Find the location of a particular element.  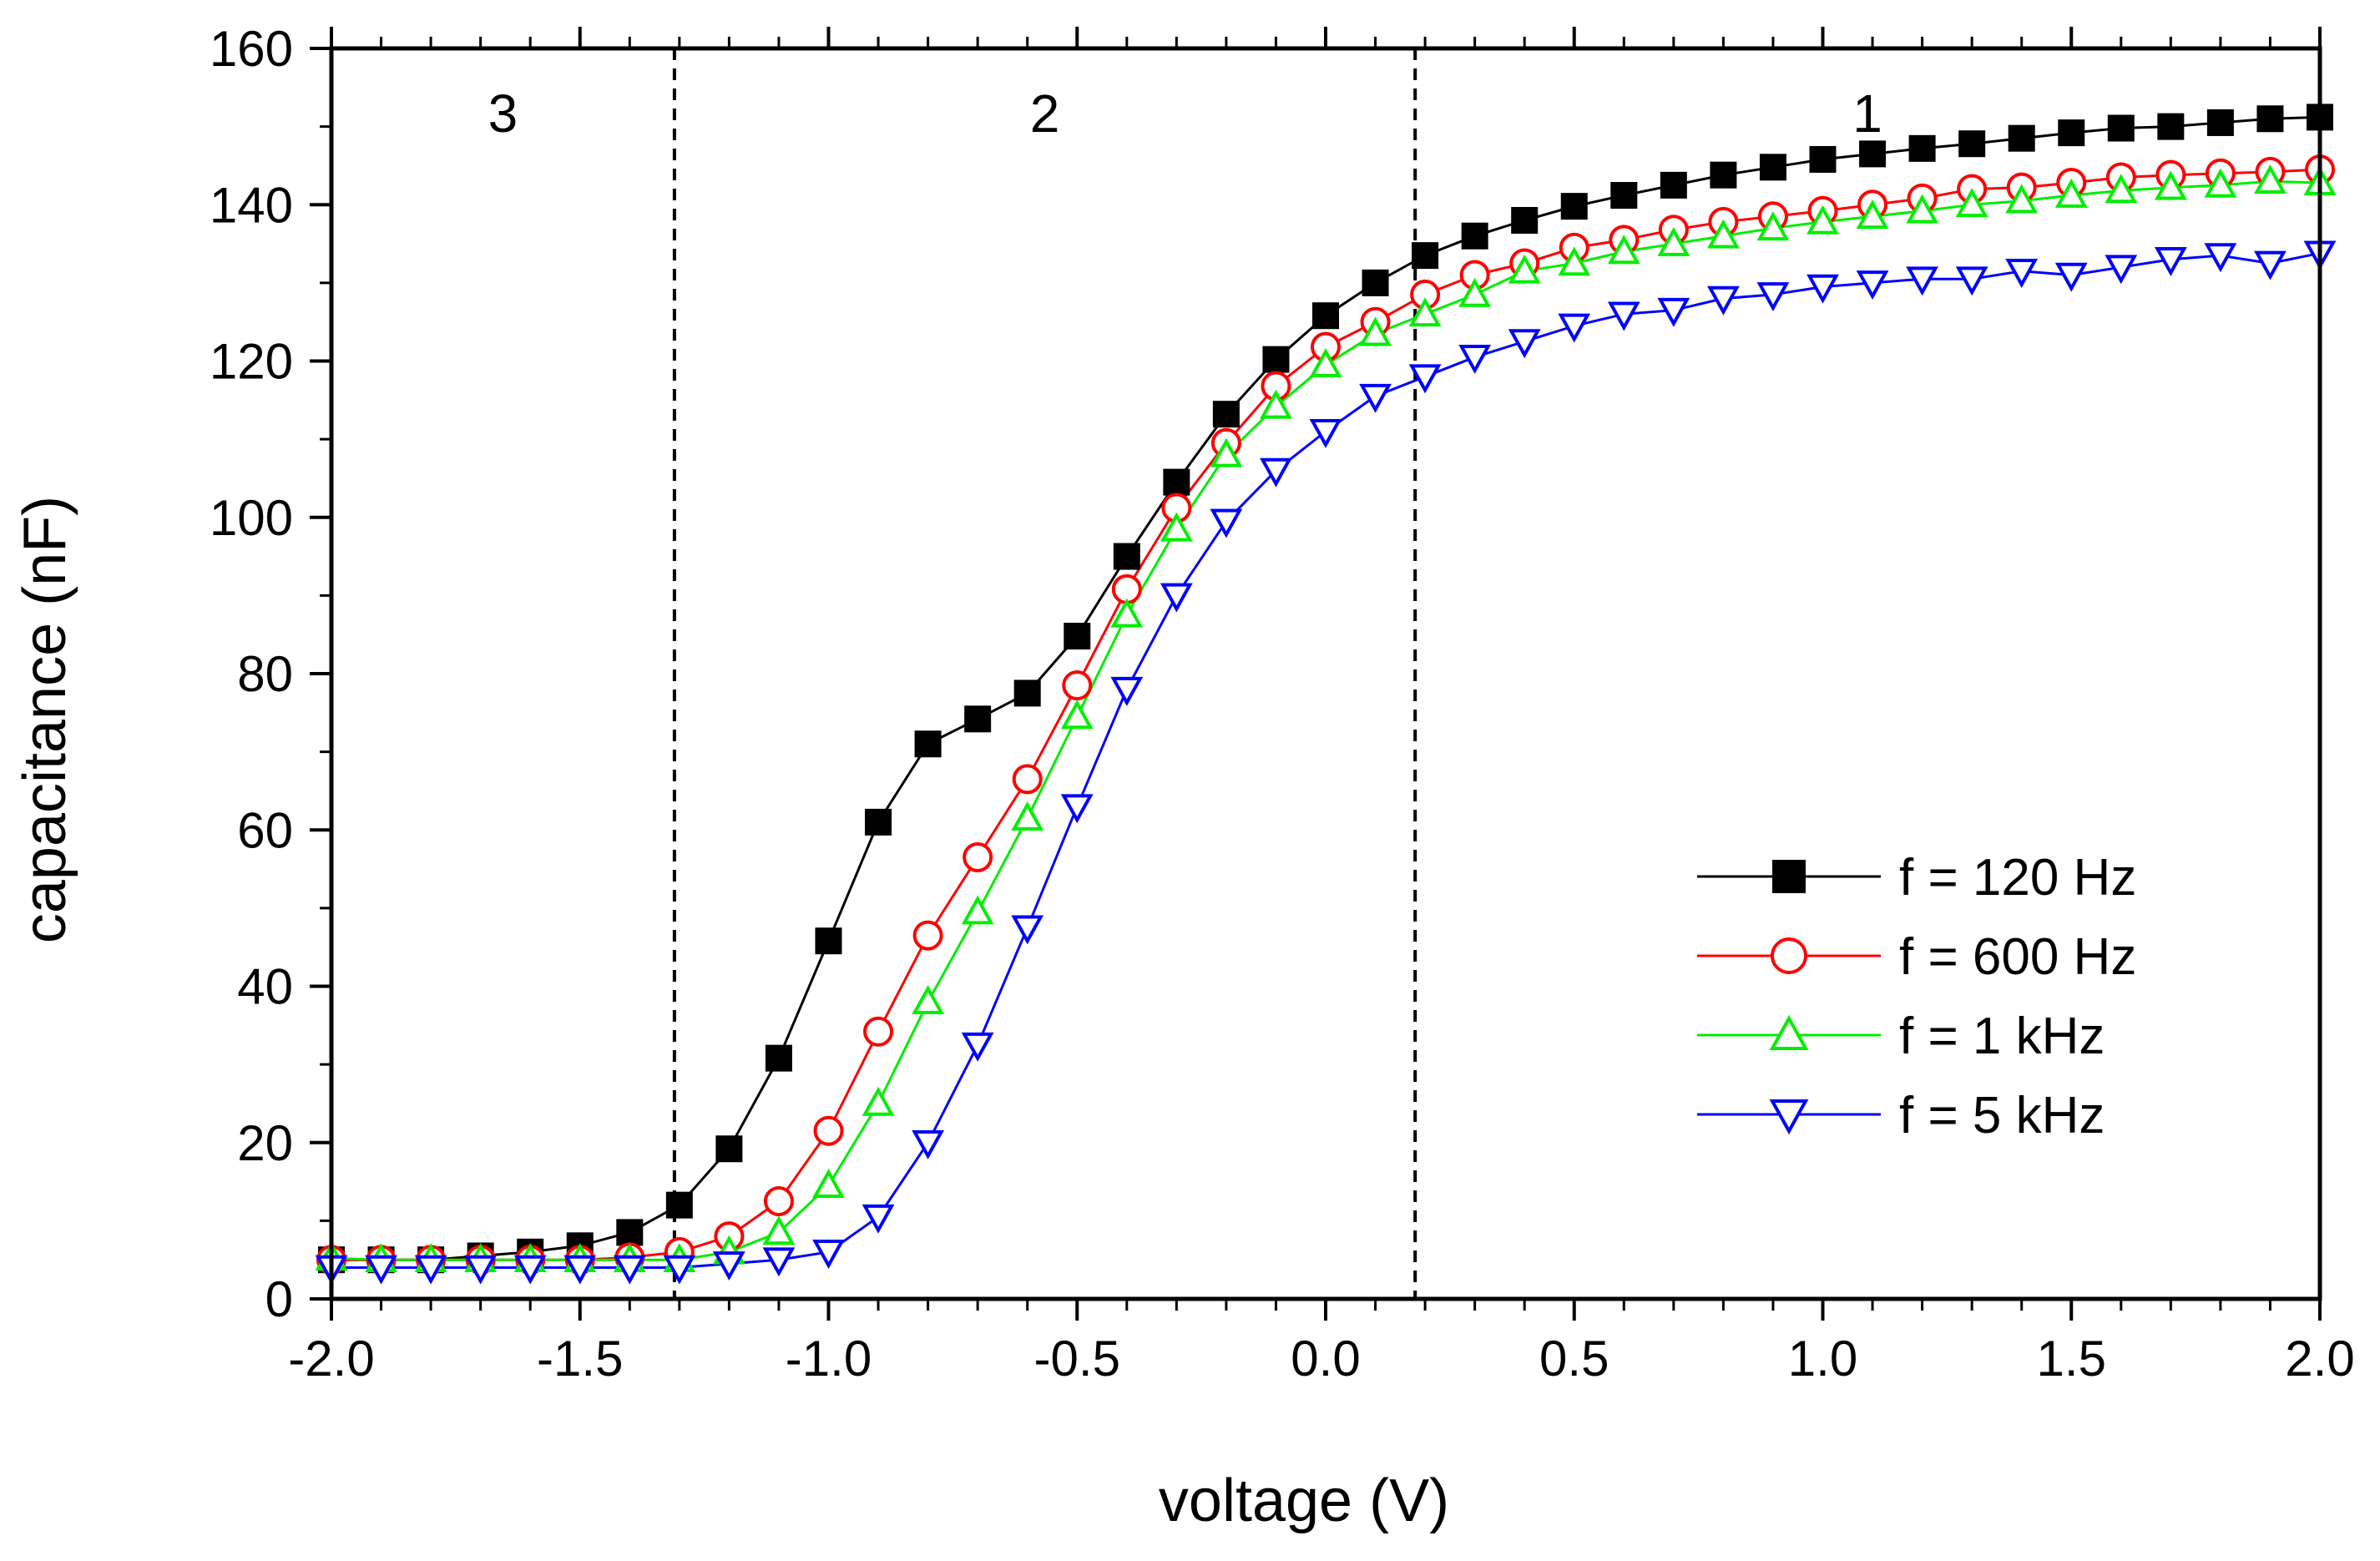

x-tick-label: 1.0 is located at coordinates (1822, 1359).